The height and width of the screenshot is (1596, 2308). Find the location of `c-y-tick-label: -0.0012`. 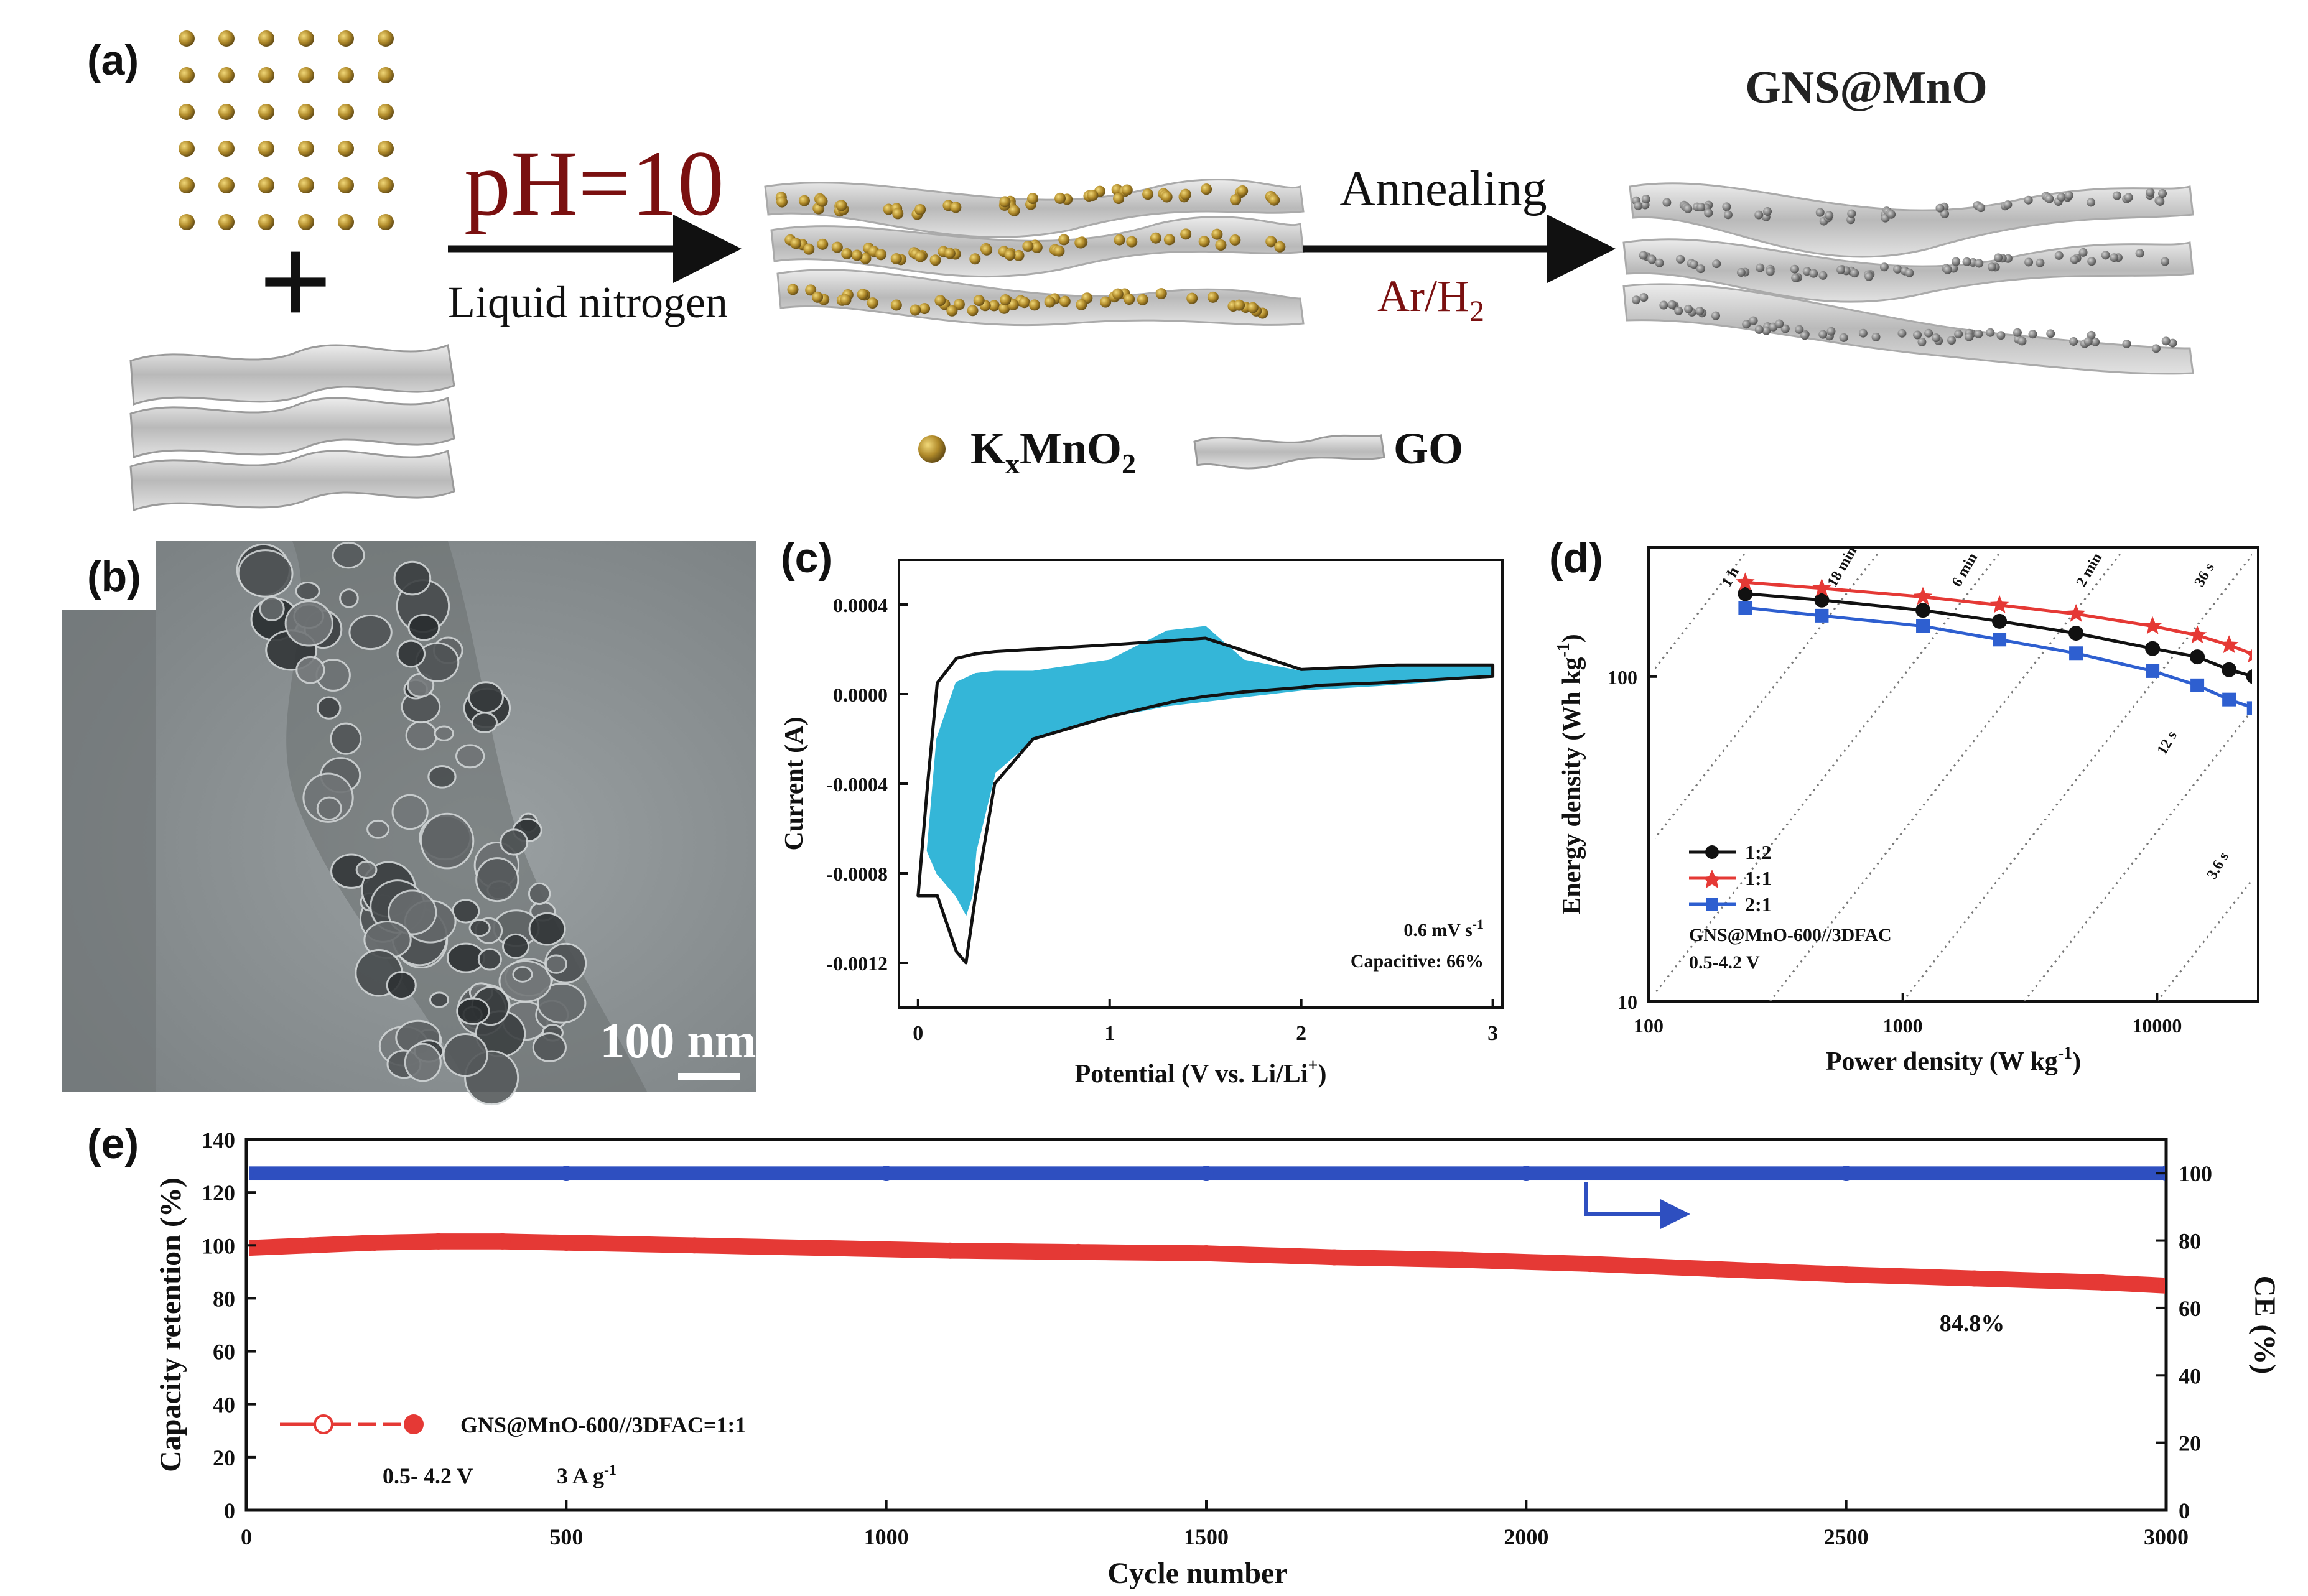

c-y-tick-label: -0.0012 is located at coordinates (857, 964).